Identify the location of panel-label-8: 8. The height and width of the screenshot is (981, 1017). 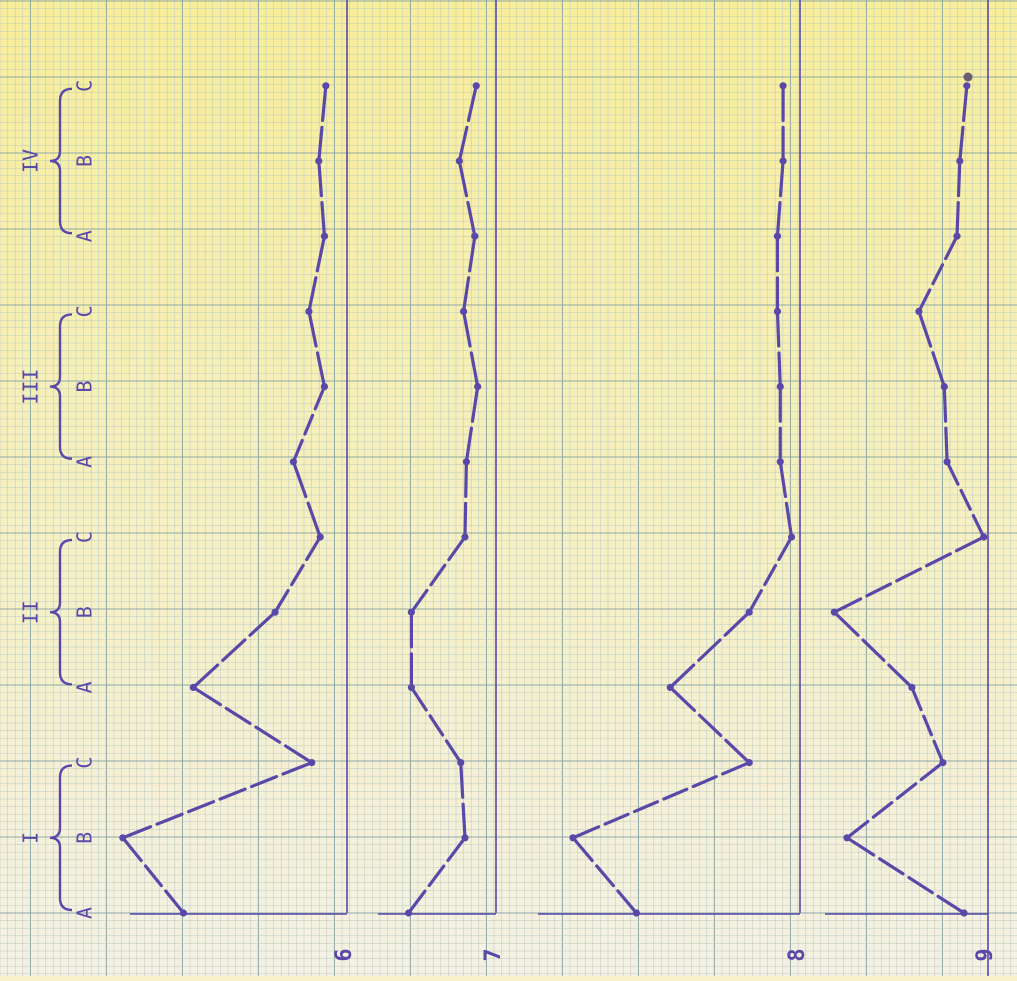
(797, 954).